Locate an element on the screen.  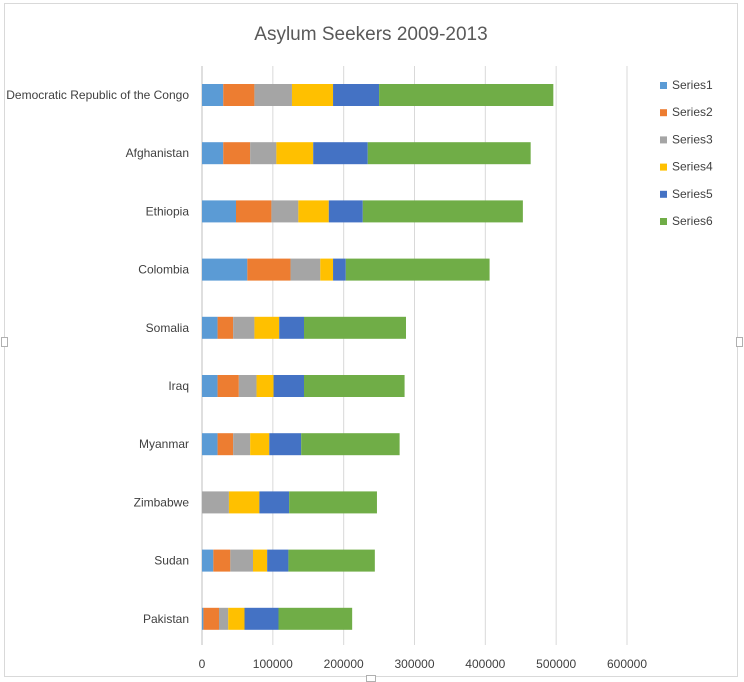
category-label: Somalia is located at coordinates (168, 328).